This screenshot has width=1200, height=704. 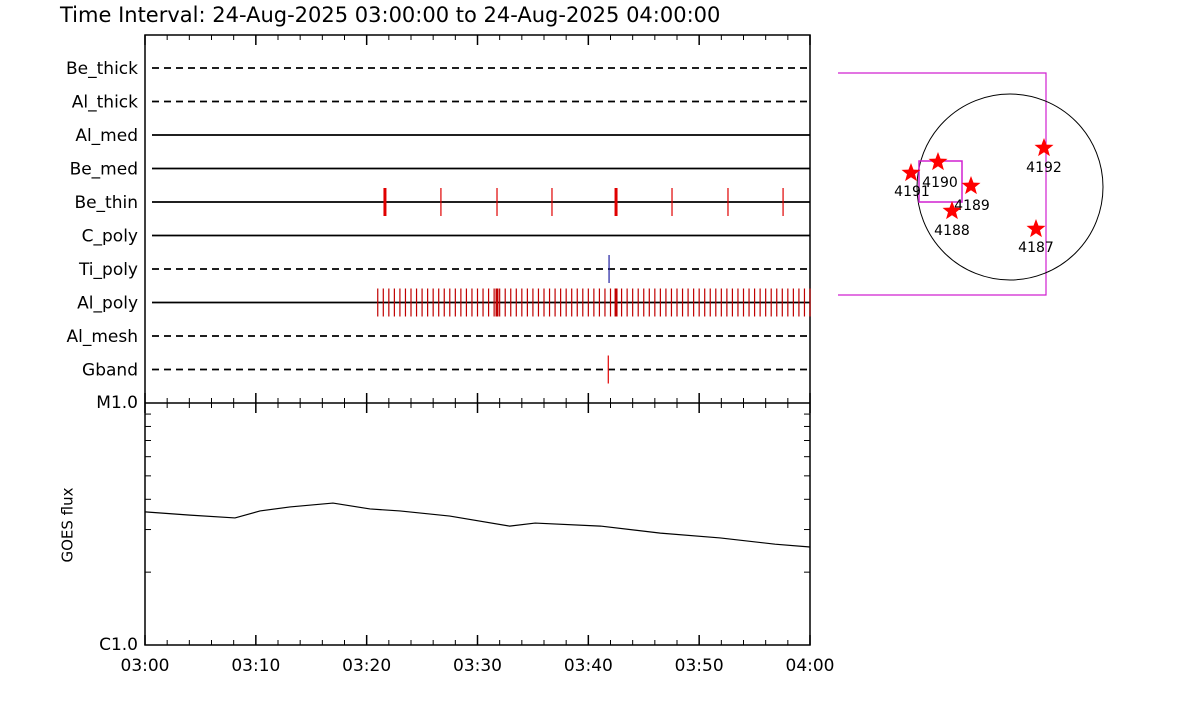 What do you see at coordinates (1044, 168) in the screenshot?
I see `region-label: 4192` at bounding box center [1044, 168].